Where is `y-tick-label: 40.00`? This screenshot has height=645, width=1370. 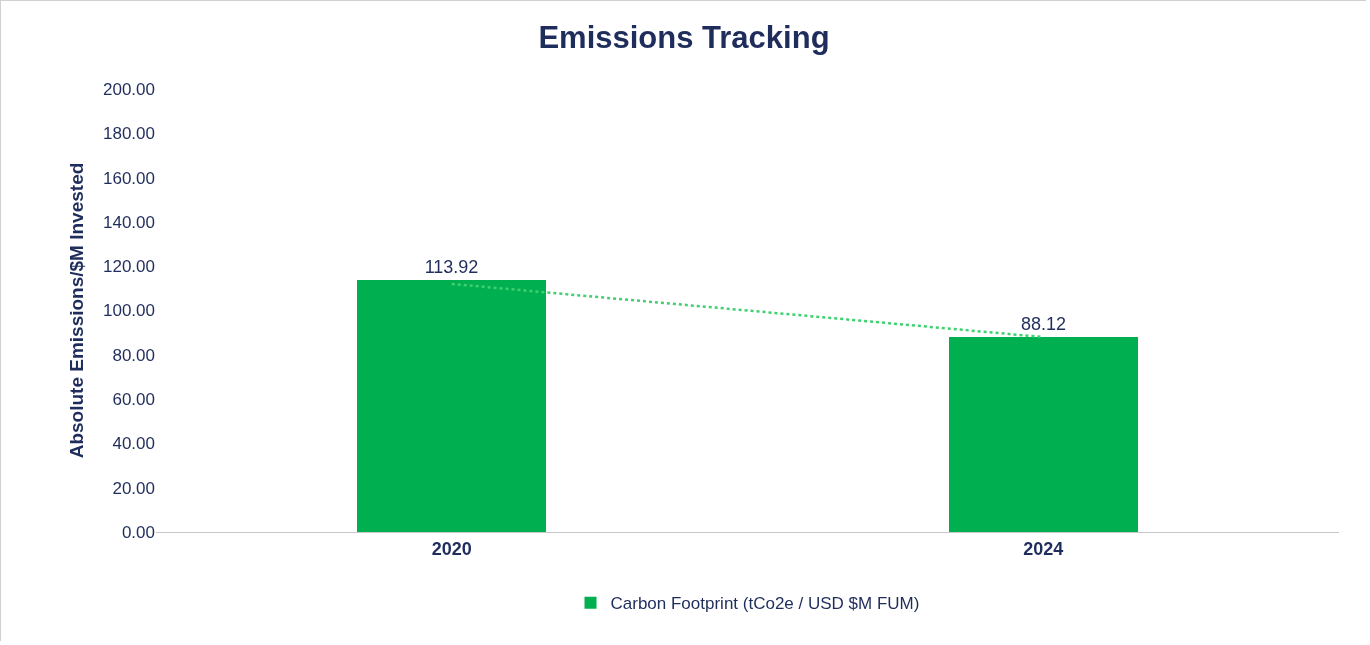 y-tick-label: 40.00 is located at coordinates (133, 444).